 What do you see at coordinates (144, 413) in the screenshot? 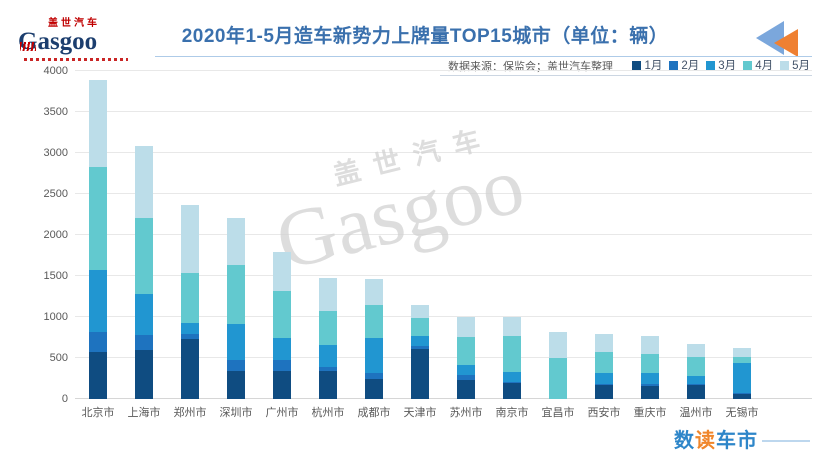
I see `x-axis-label-上海市: 上海市` at bounding box center [144, 413].